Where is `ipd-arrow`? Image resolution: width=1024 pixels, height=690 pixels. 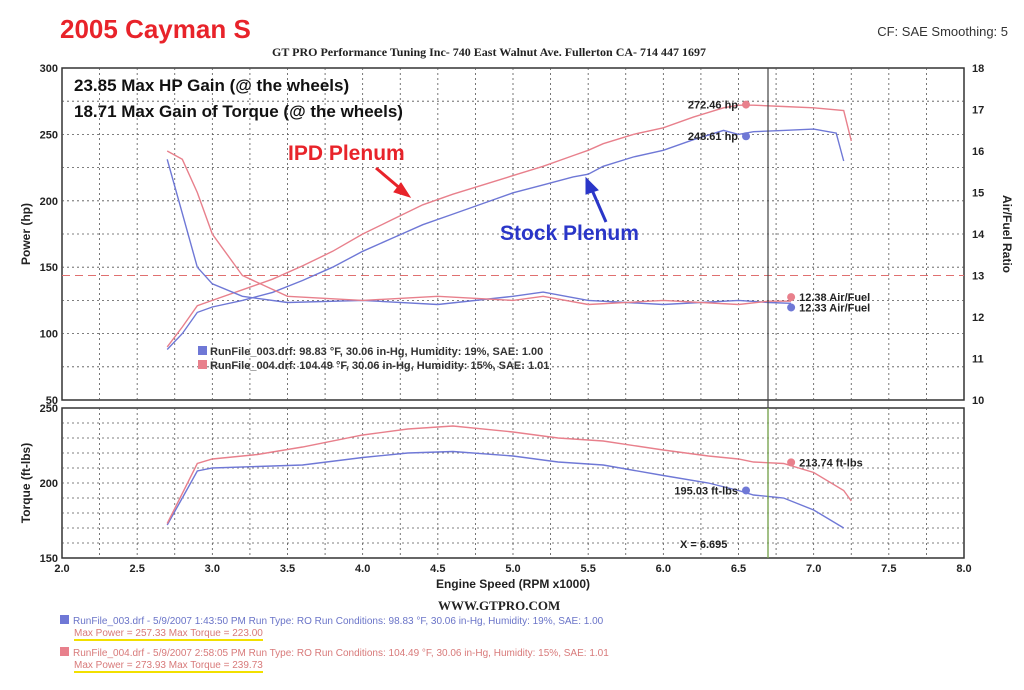
ipd-arrow is located at coordinates (393, 182).